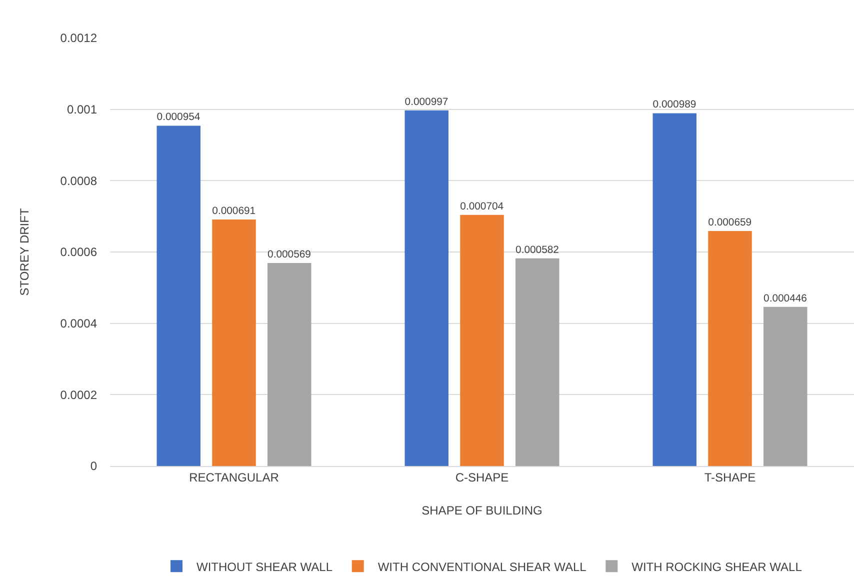 The width and height of the screenshot is (854, 581). What do you see at coordinates (79, 38) in the screenshot?
I see `y-tick-label: 0.0012` at bounding box center [79, 38].